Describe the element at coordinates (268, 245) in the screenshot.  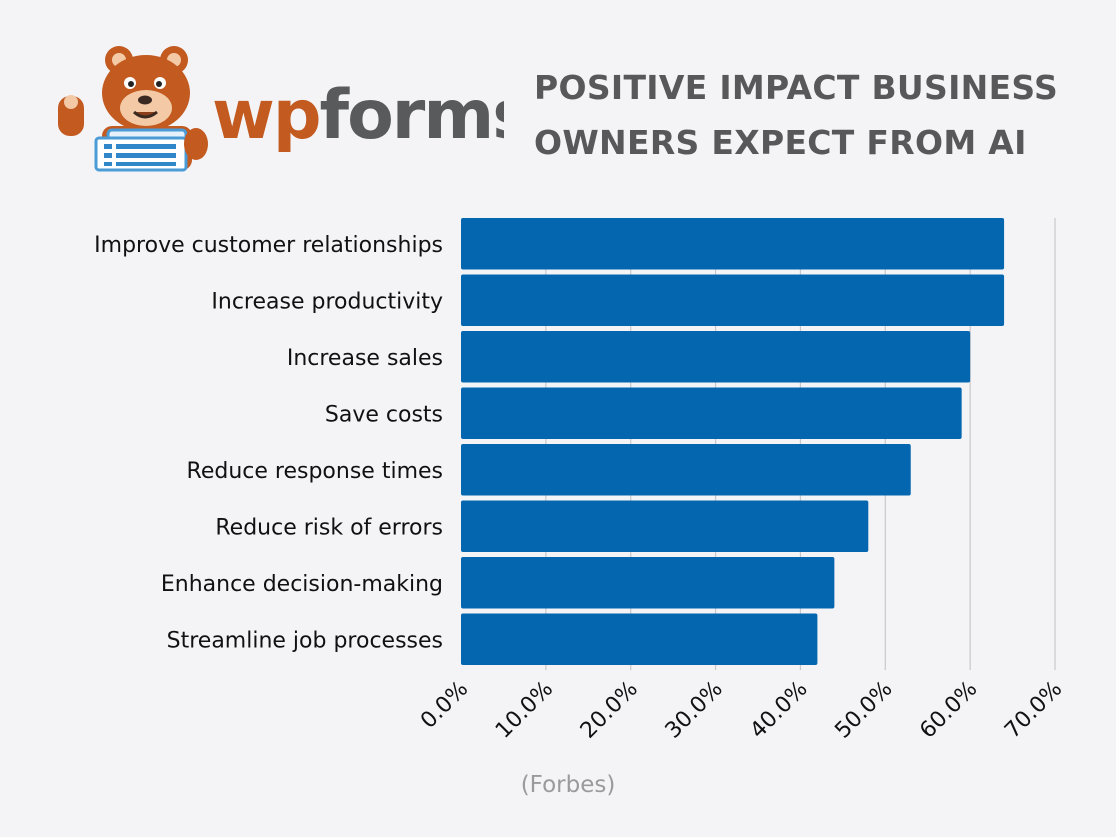
I see `category-label: Improve customer relationships` at that location.